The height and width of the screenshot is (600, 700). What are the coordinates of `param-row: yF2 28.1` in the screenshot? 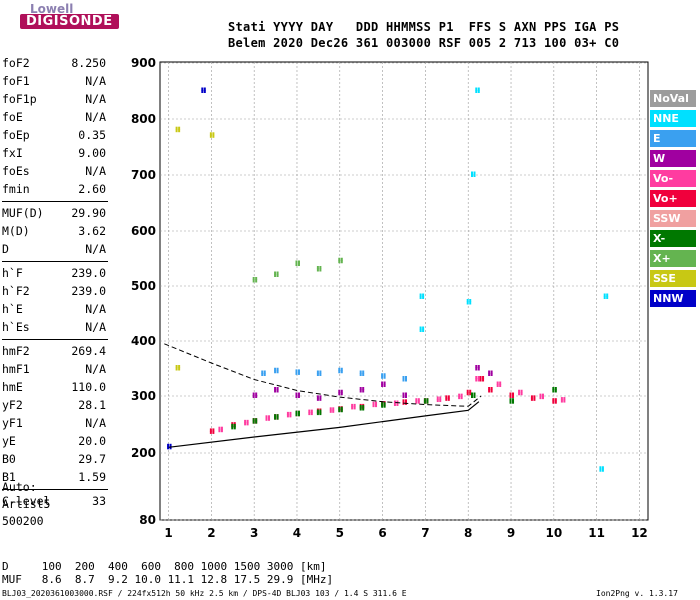 It's located at (54, 407).